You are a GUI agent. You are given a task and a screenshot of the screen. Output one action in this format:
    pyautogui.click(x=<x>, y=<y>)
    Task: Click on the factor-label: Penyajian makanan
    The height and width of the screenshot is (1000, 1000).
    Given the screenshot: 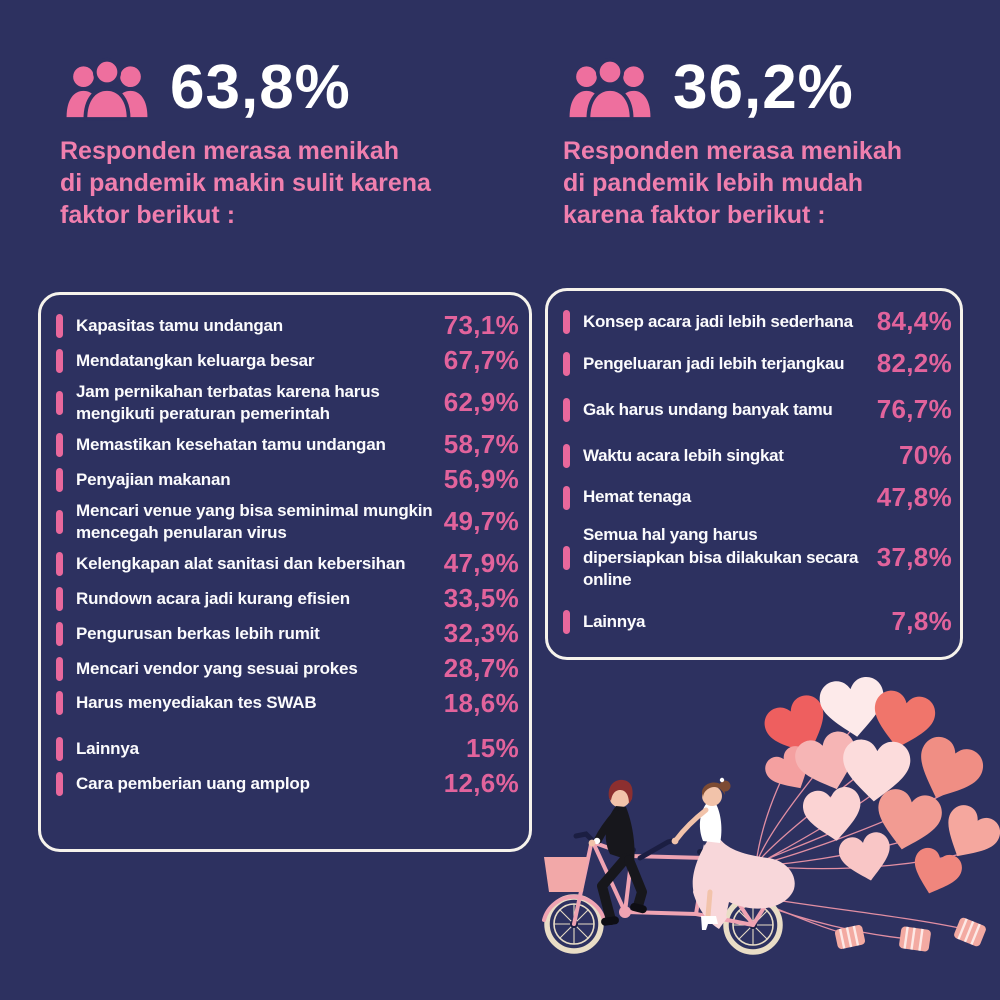 What is the action you would take?
    pyautogui.click(x=153, y=479)
    